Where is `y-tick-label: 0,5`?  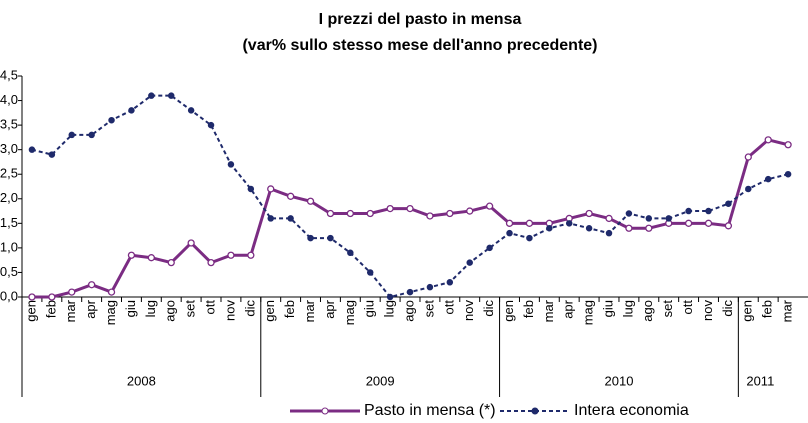
y-tick-label: 0,5 is located at coordinates (9, 271).